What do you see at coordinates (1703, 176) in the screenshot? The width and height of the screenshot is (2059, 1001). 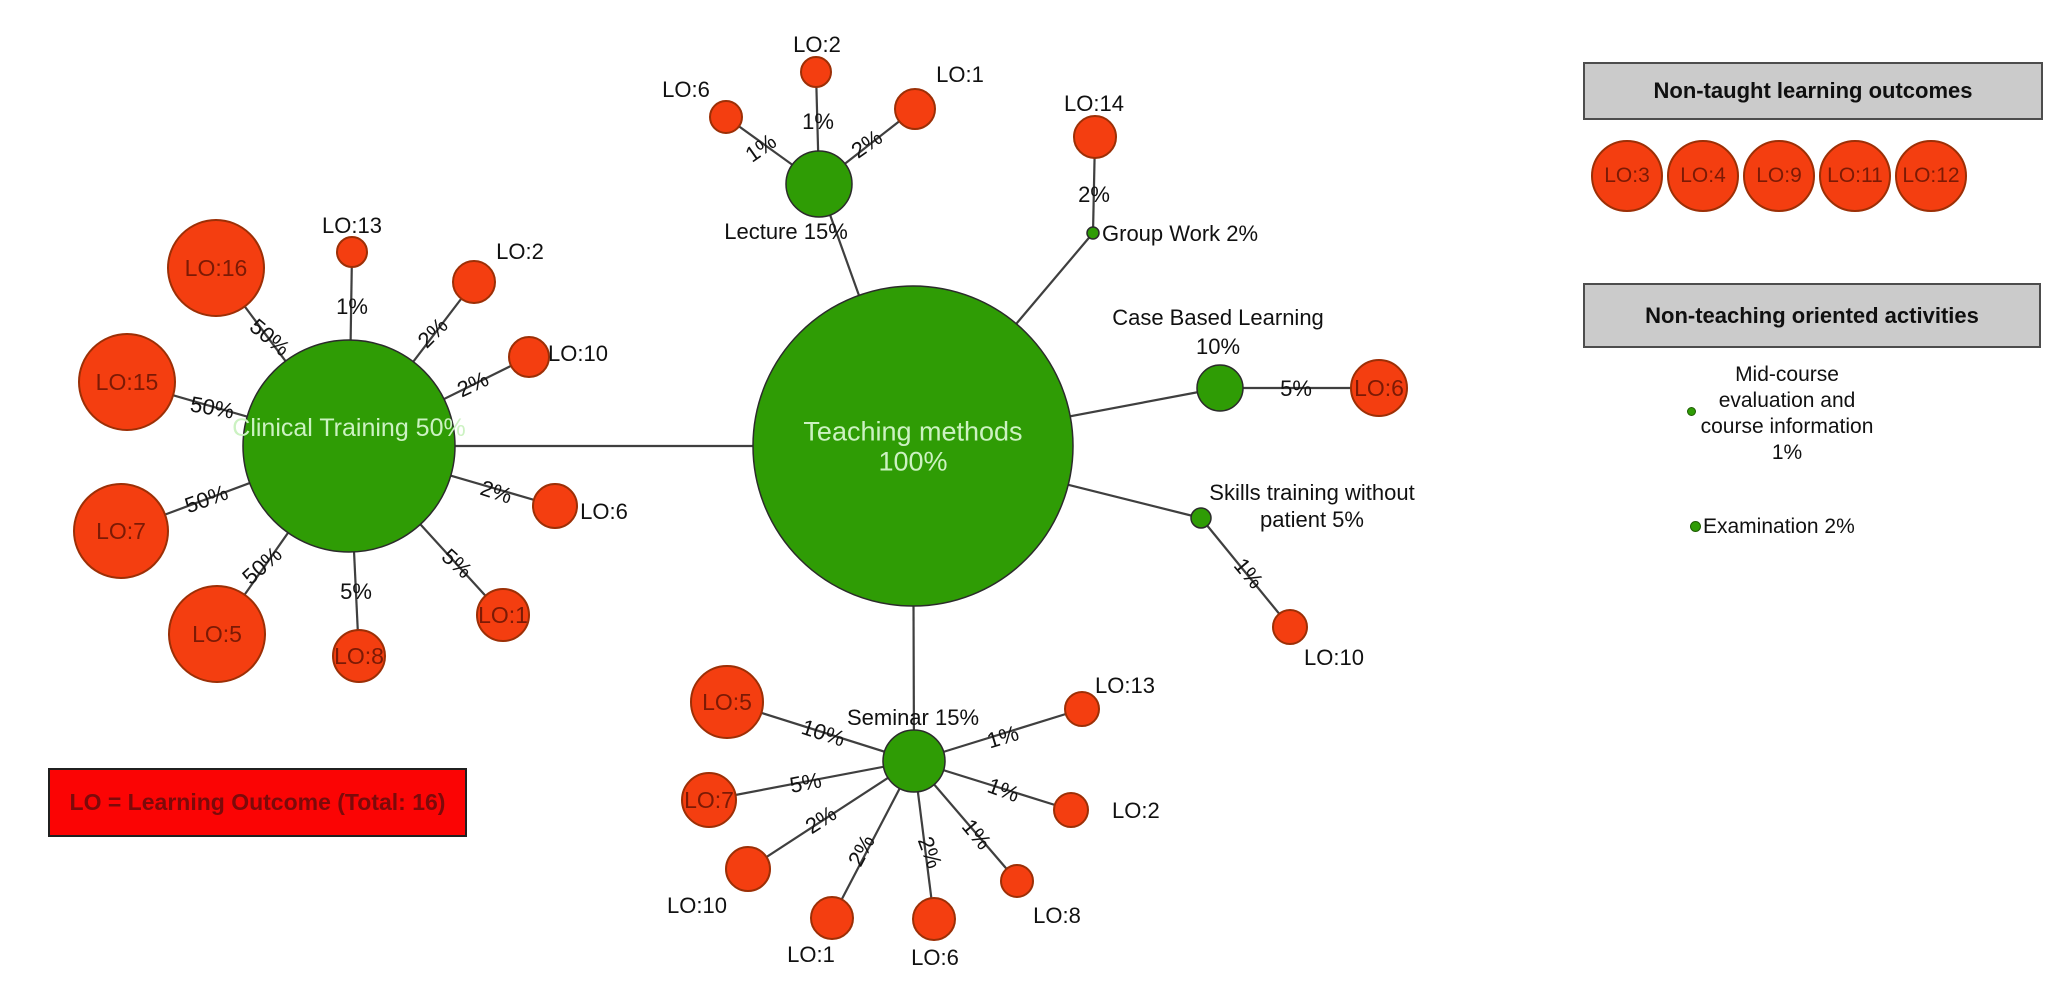 I see `legend-outcome-lo4: LO:4` at bounding box center [1703, 176].